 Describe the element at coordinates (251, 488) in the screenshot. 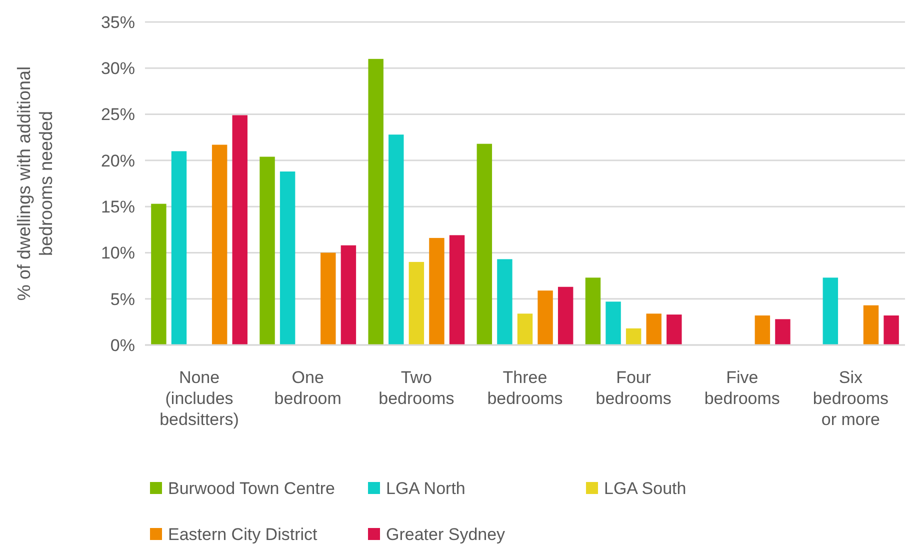

I see `legend-label: Burwood Town Centre` at that location.